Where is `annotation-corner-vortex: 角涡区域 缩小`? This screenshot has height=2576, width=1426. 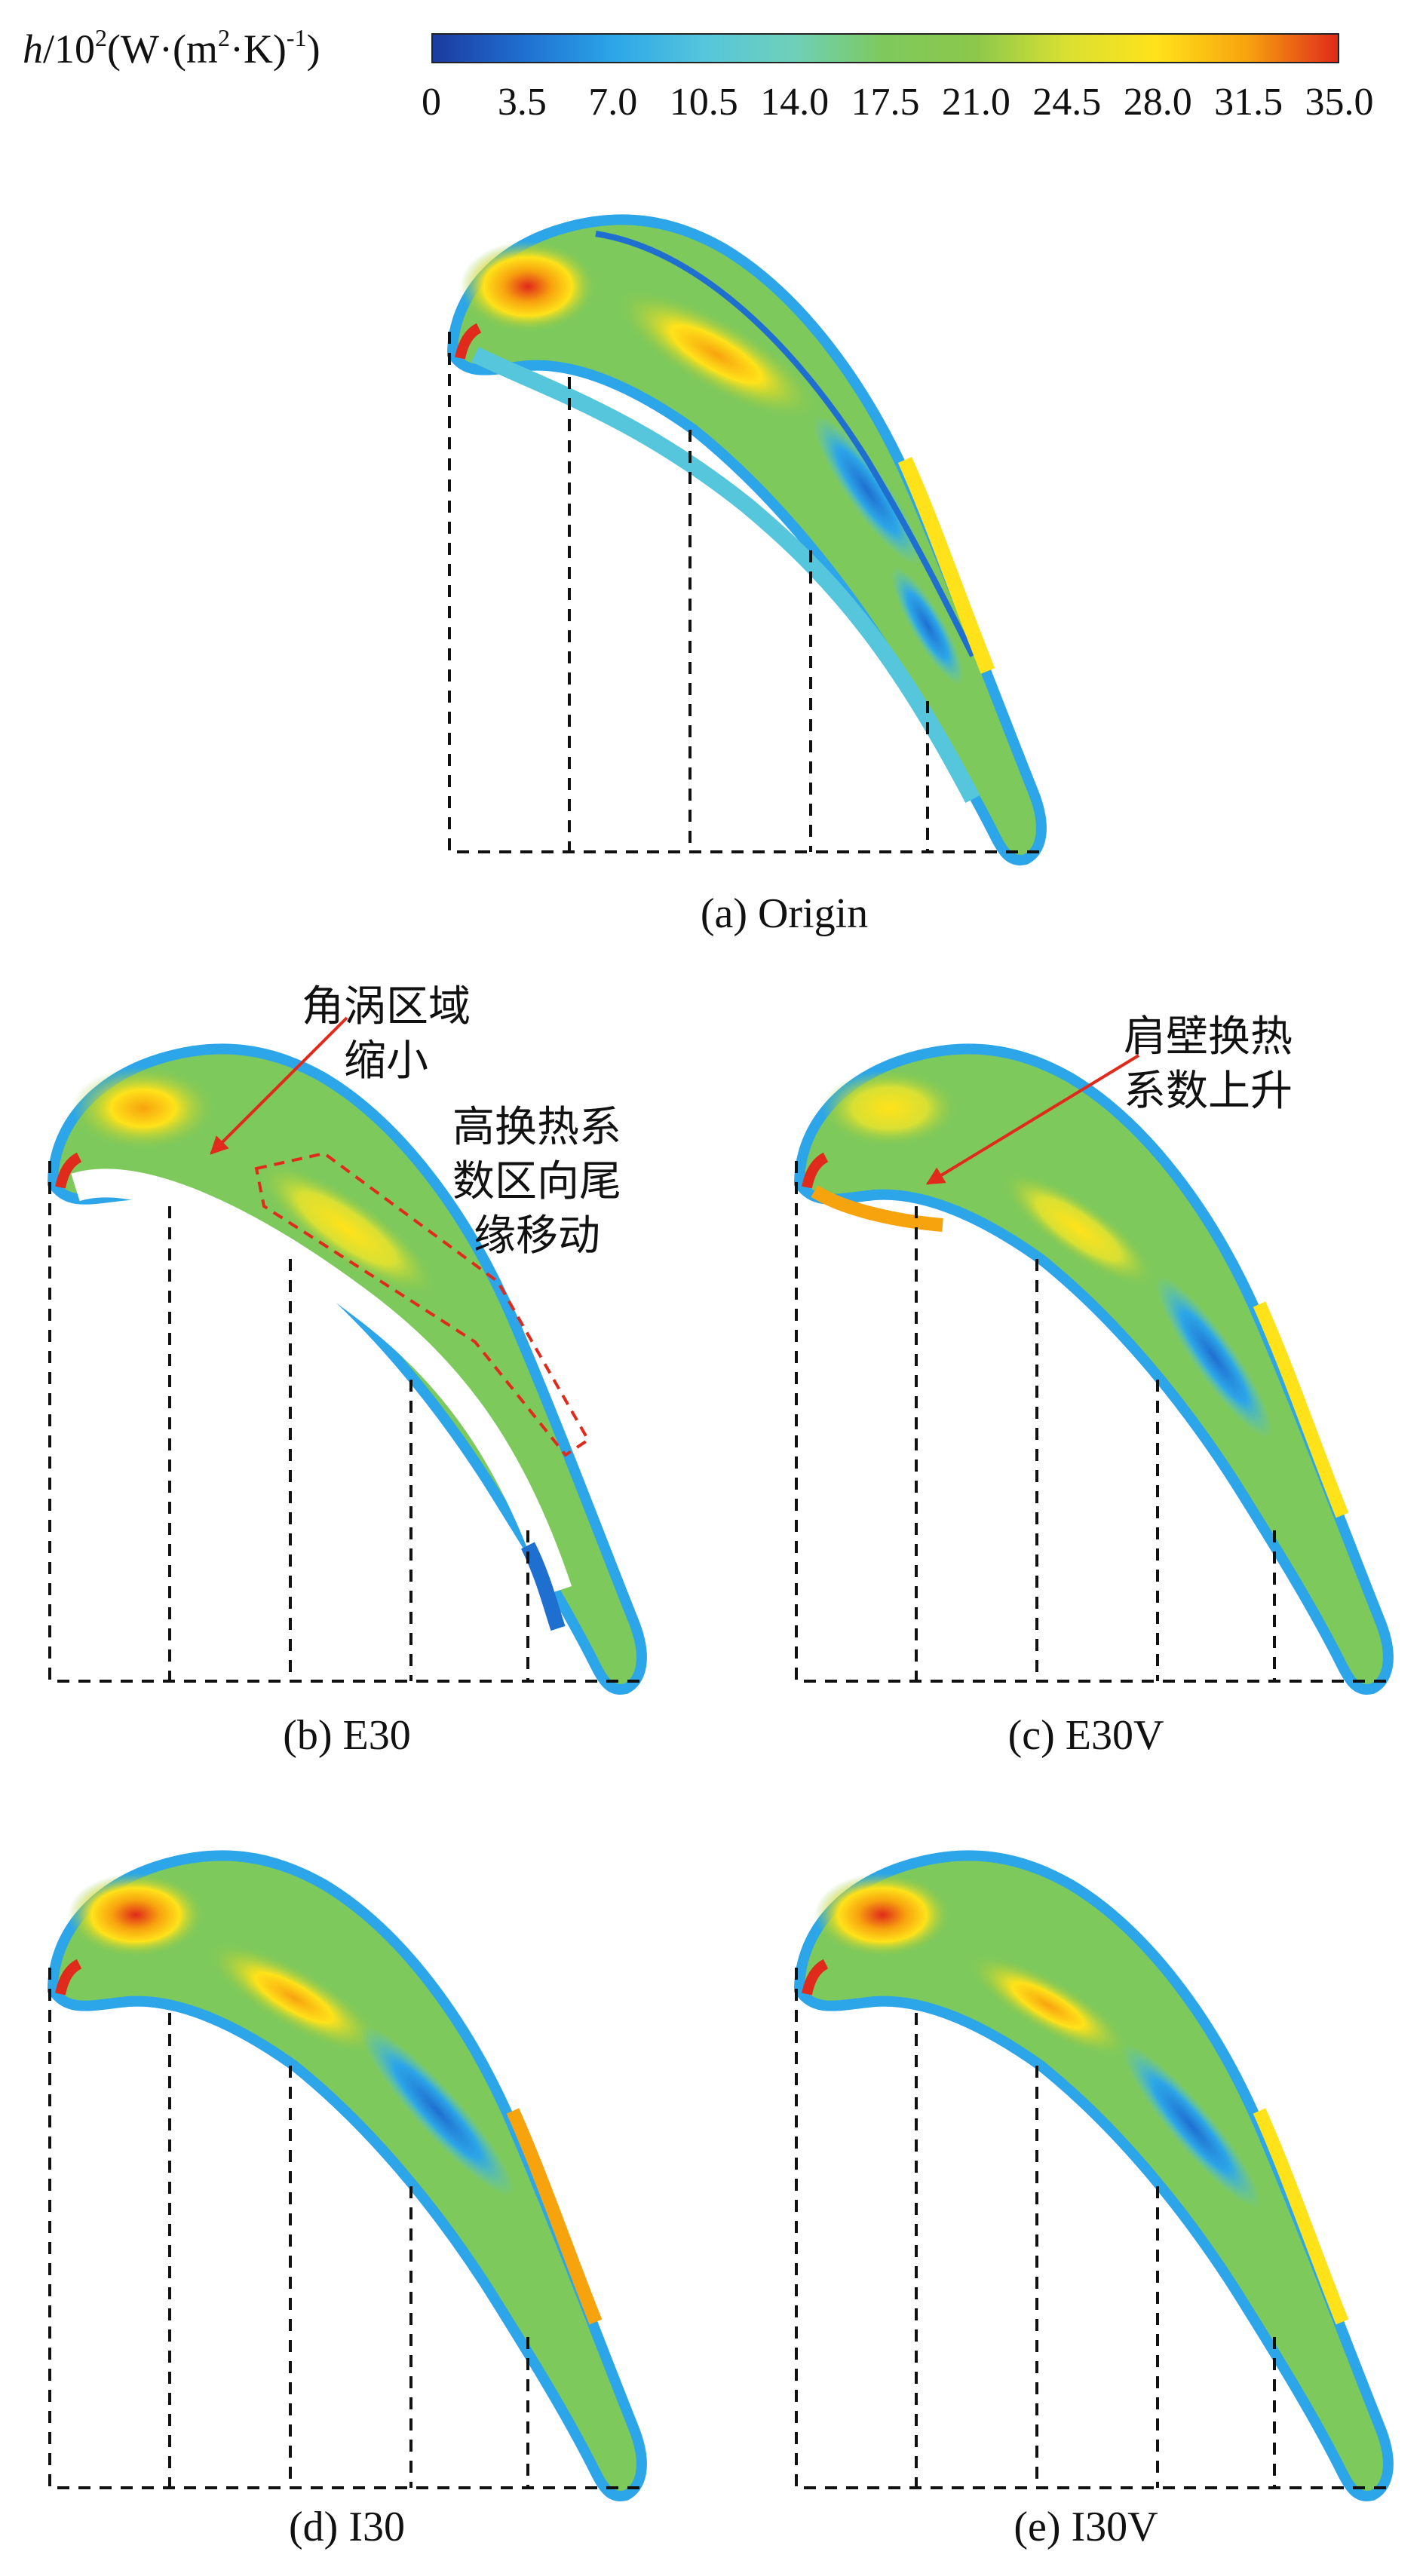
annotation-corner-vortex: 角涡区域 缩小 is located at coordinates (386, 1034).